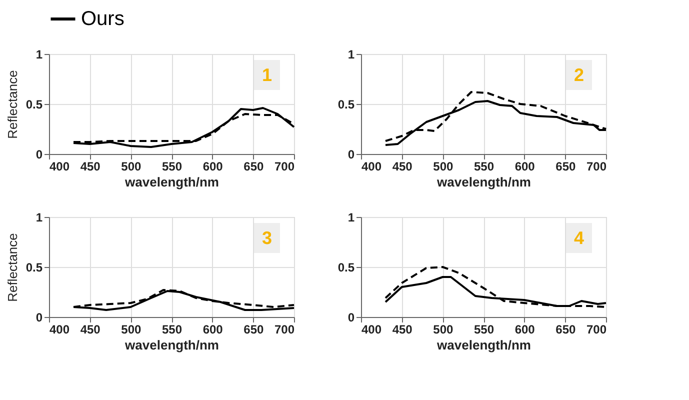 This screenshot has width=689, height=400. I want to click on legend-label: Ours, so click(102, 19).